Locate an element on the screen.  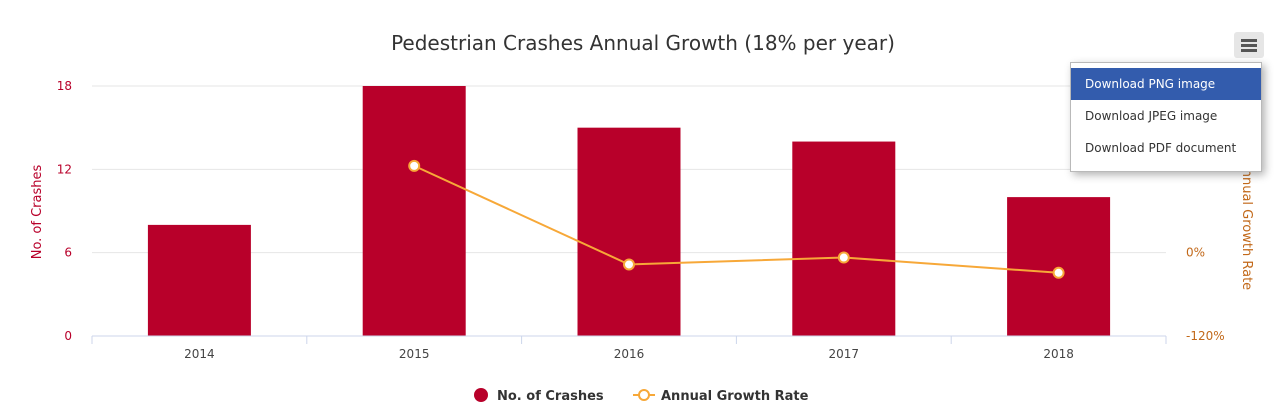
left-axis-tick: 12 is located at coordinates (64, 169).